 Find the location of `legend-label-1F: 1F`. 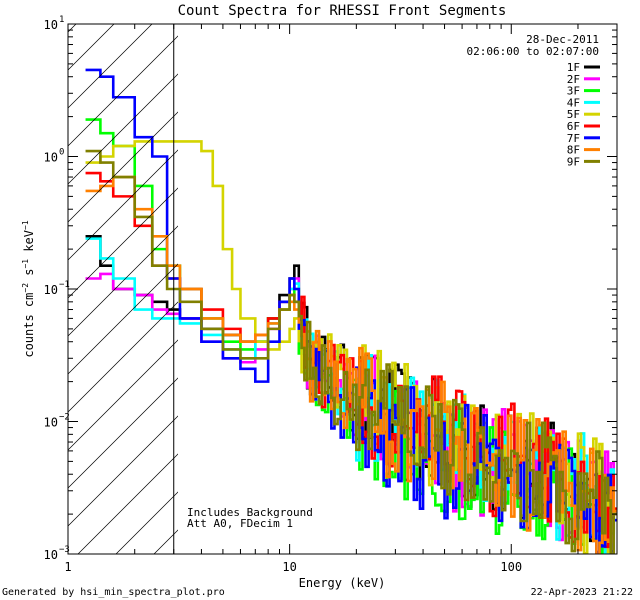

legend-label-1F: 1F is located at coordinates (573, 67).